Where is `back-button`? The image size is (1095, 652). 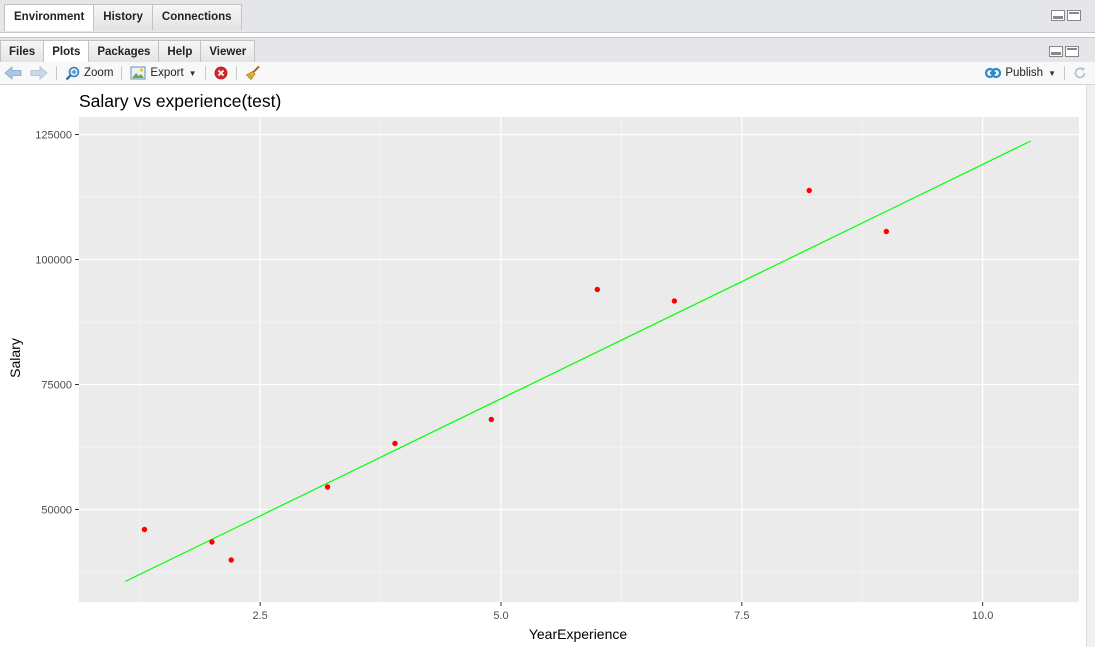 back-button is located at coordinates (13, 73).